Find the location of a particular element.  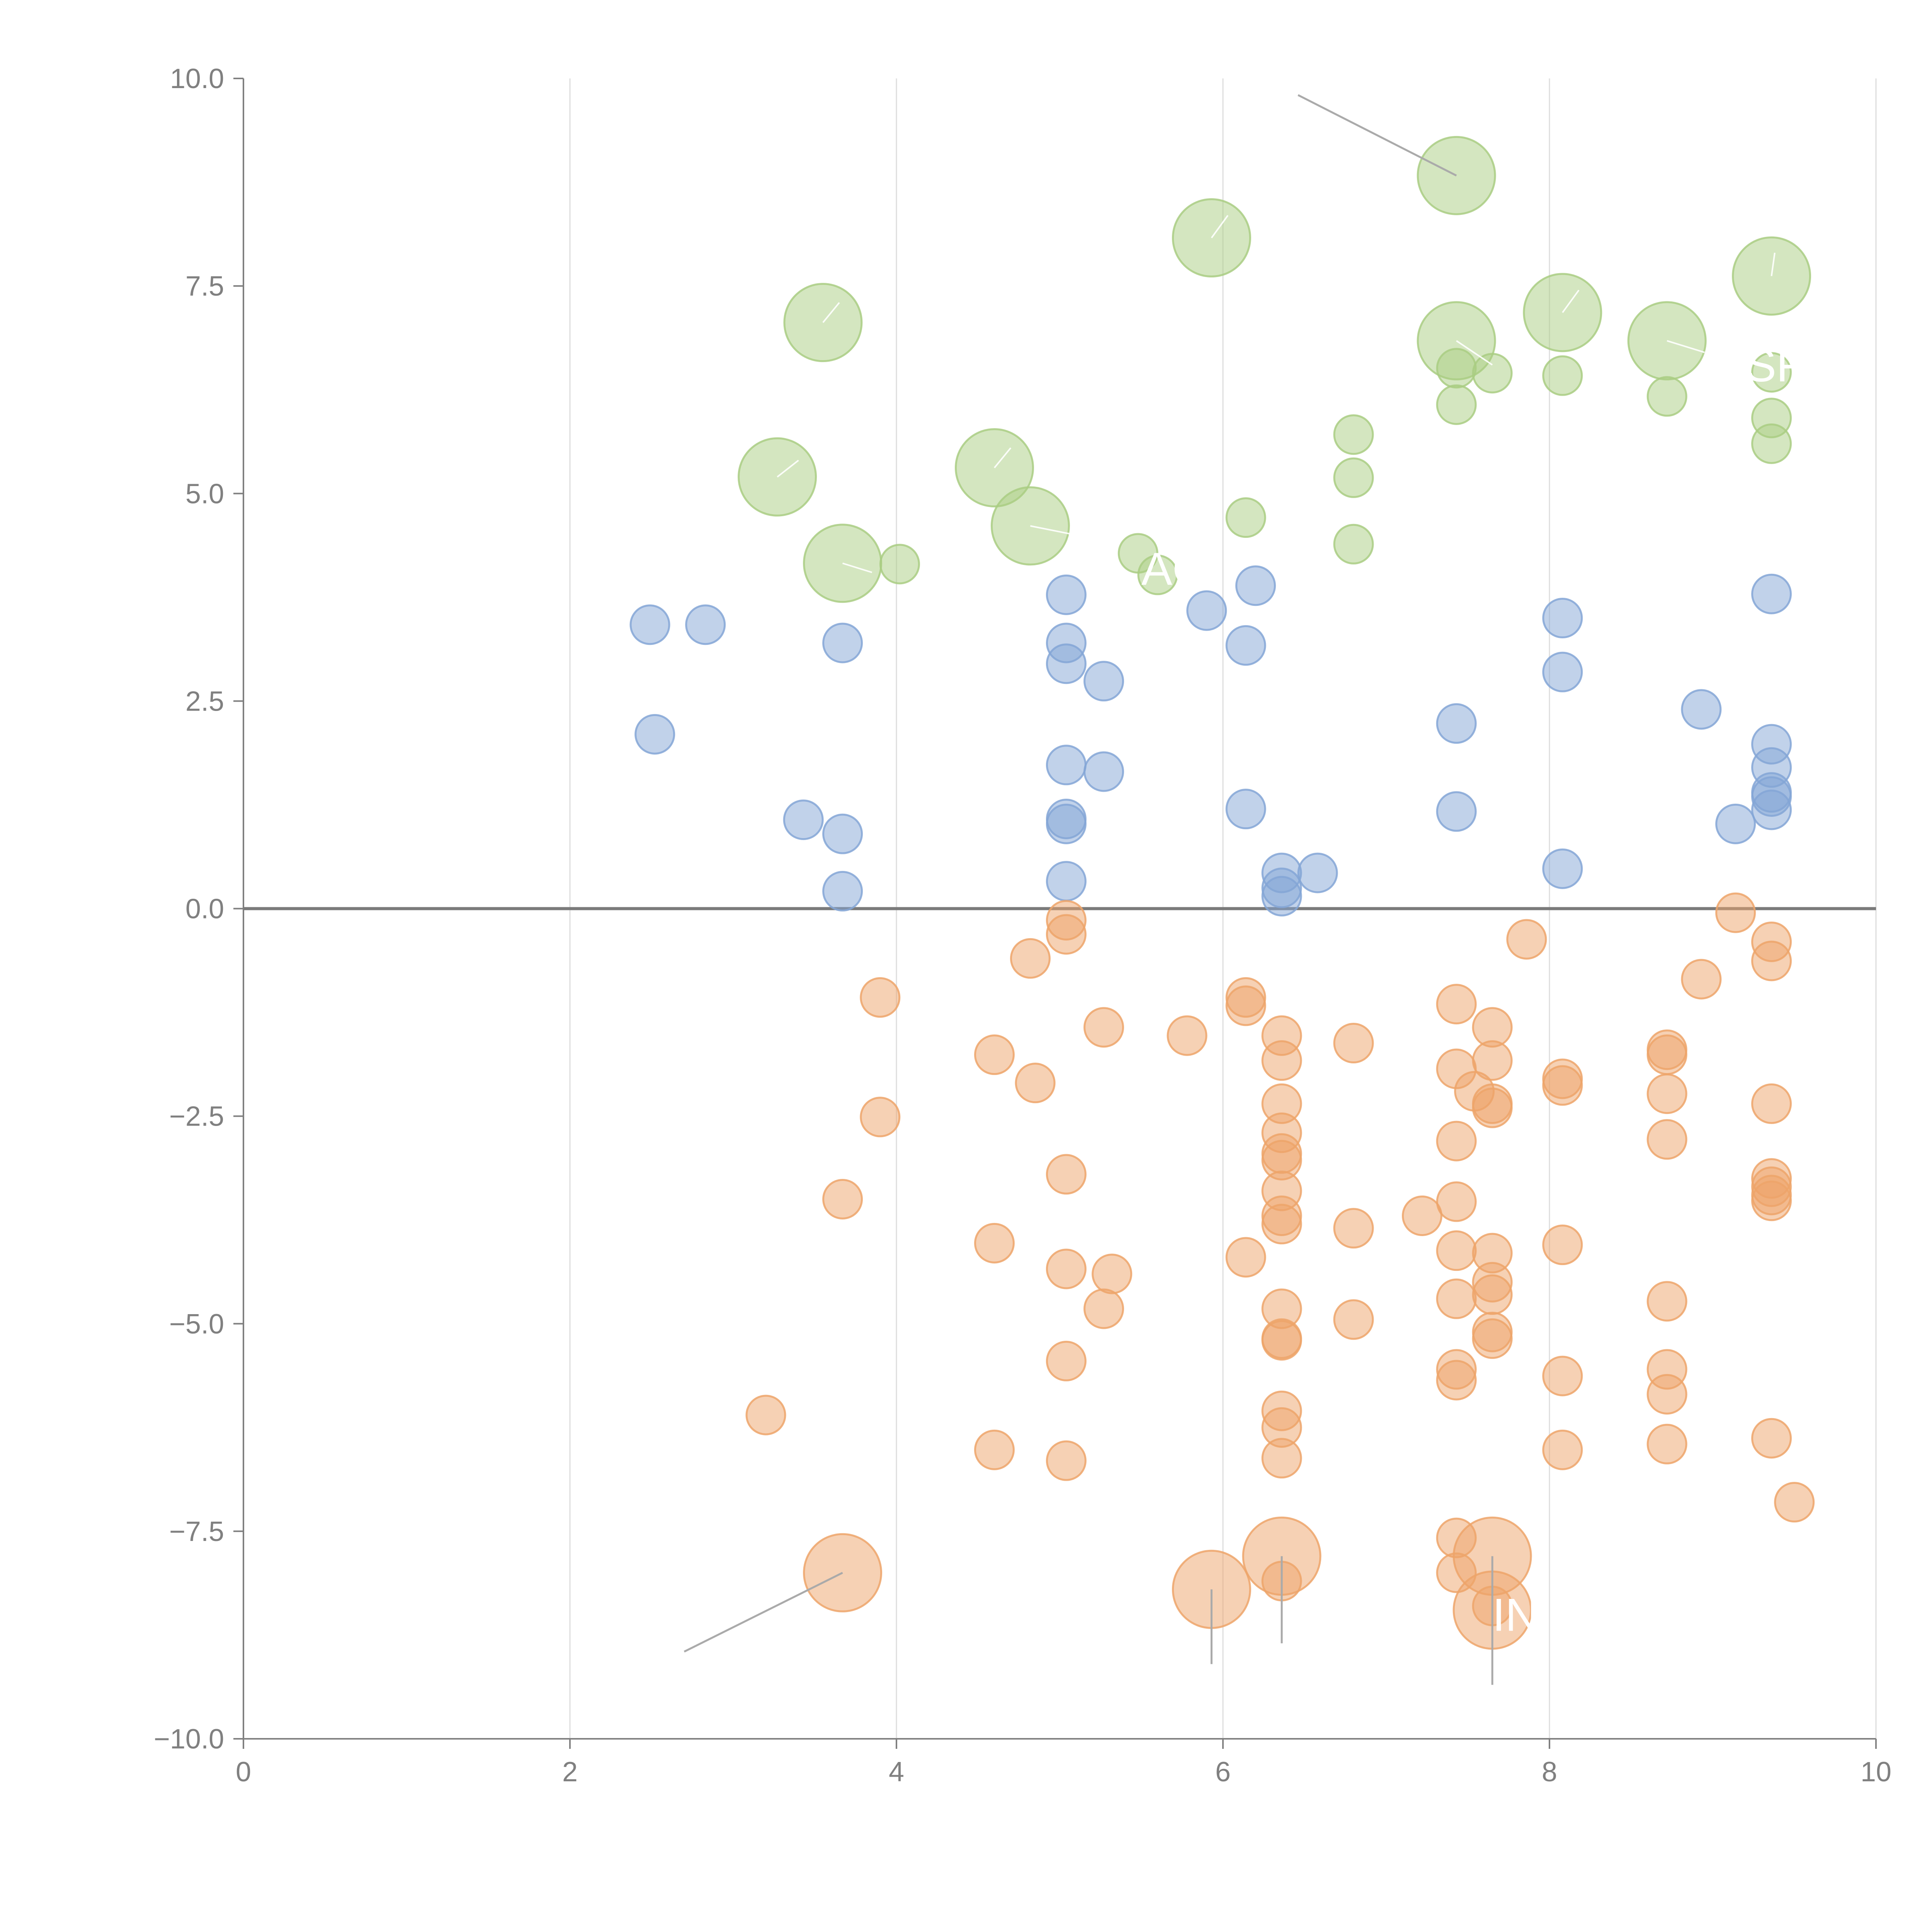

leader-line is located at coordinates (1377, 136).